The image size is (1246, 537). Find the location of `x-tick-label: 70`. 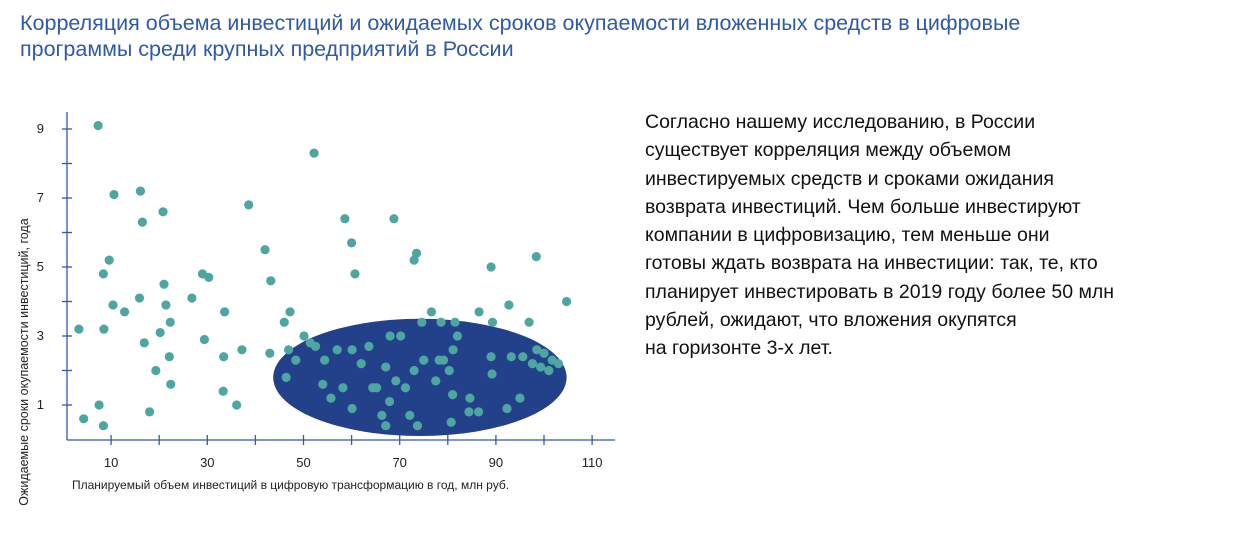

x-tick-label: 70 is located at coordinates (399, 462).